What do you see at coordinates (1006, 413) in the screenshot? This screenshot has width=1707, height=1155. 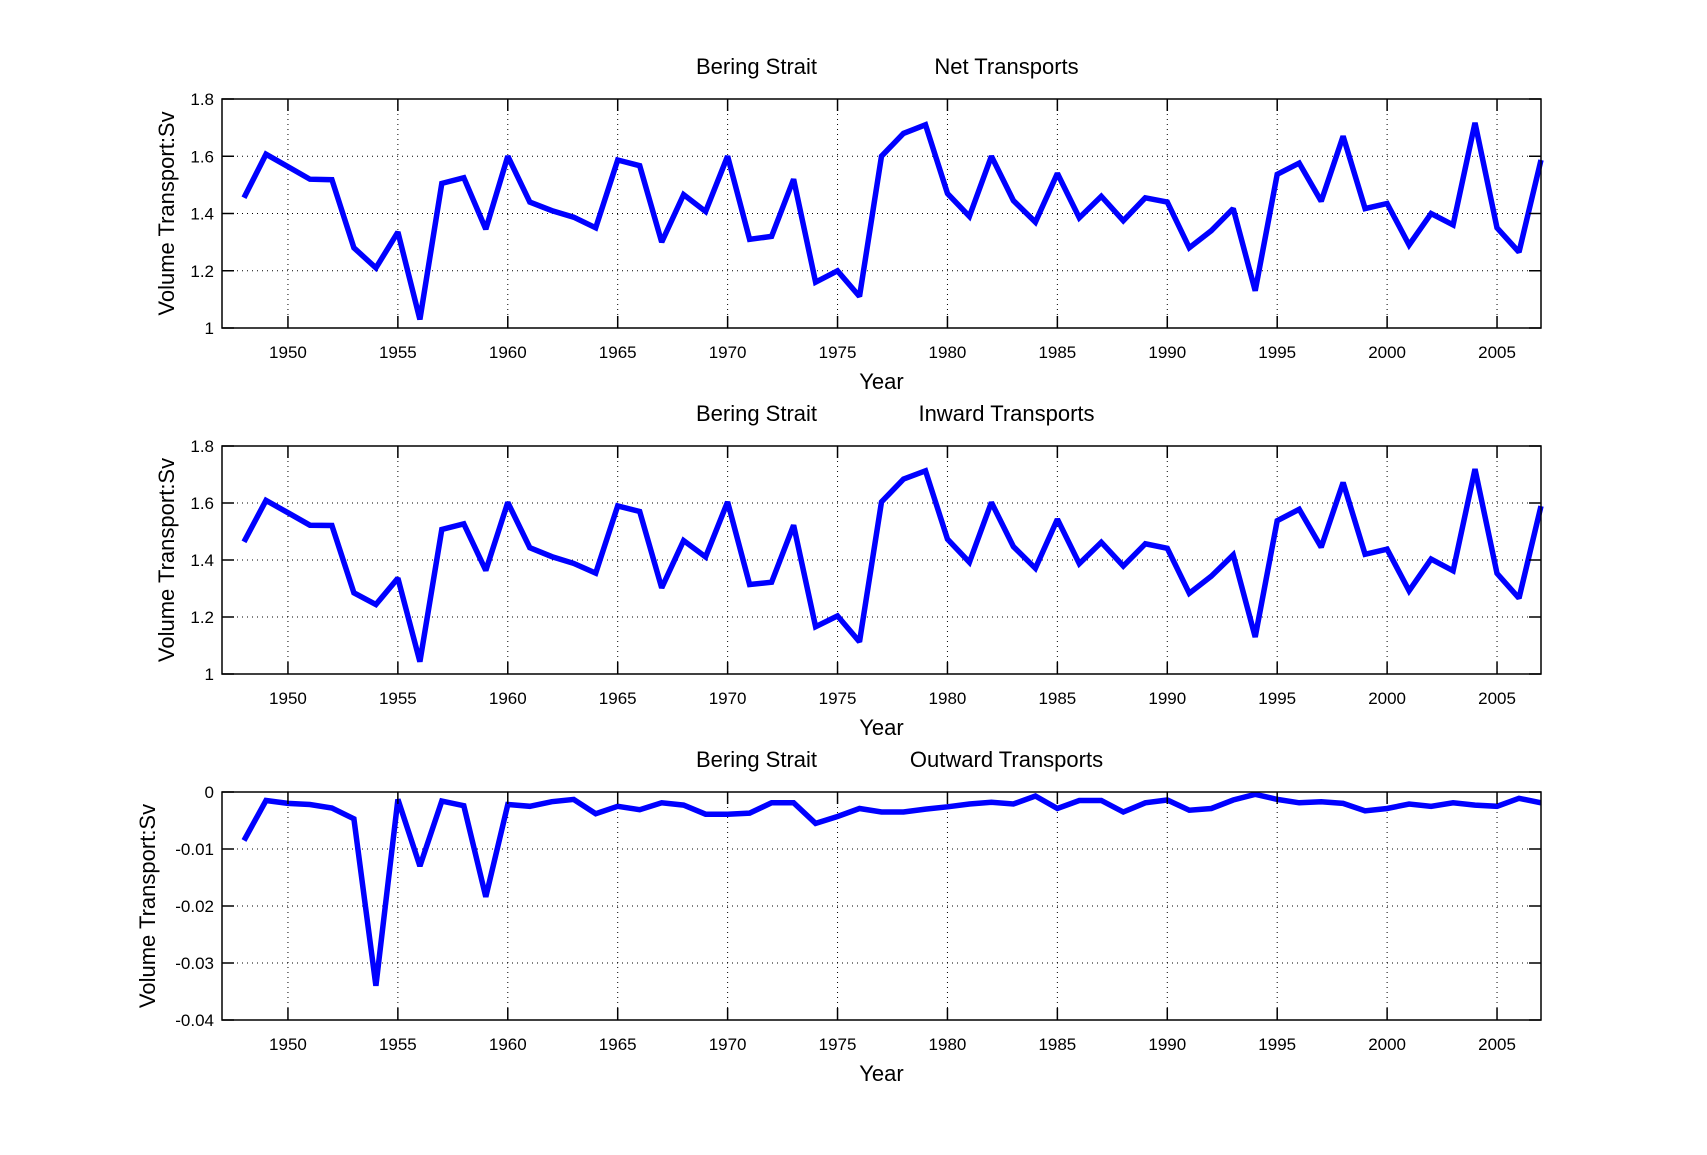 I see `plot-title-right: Inward Transports` at bounding box center [1006, 413].